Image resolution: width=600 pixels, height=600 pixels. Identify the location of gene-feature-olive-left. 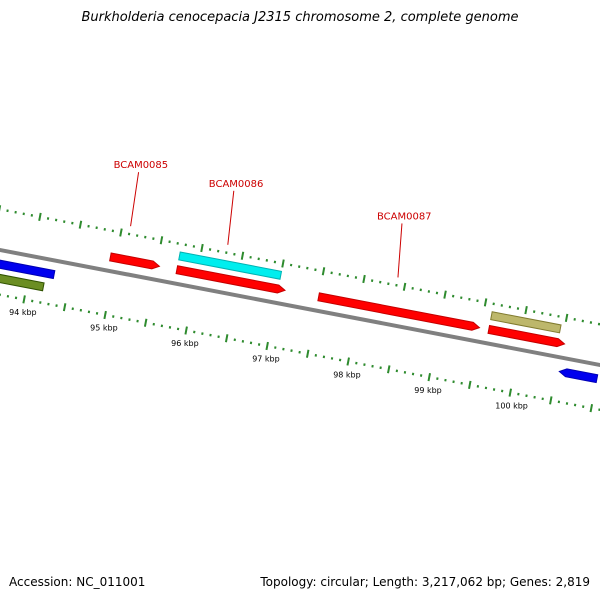
(22, 282).